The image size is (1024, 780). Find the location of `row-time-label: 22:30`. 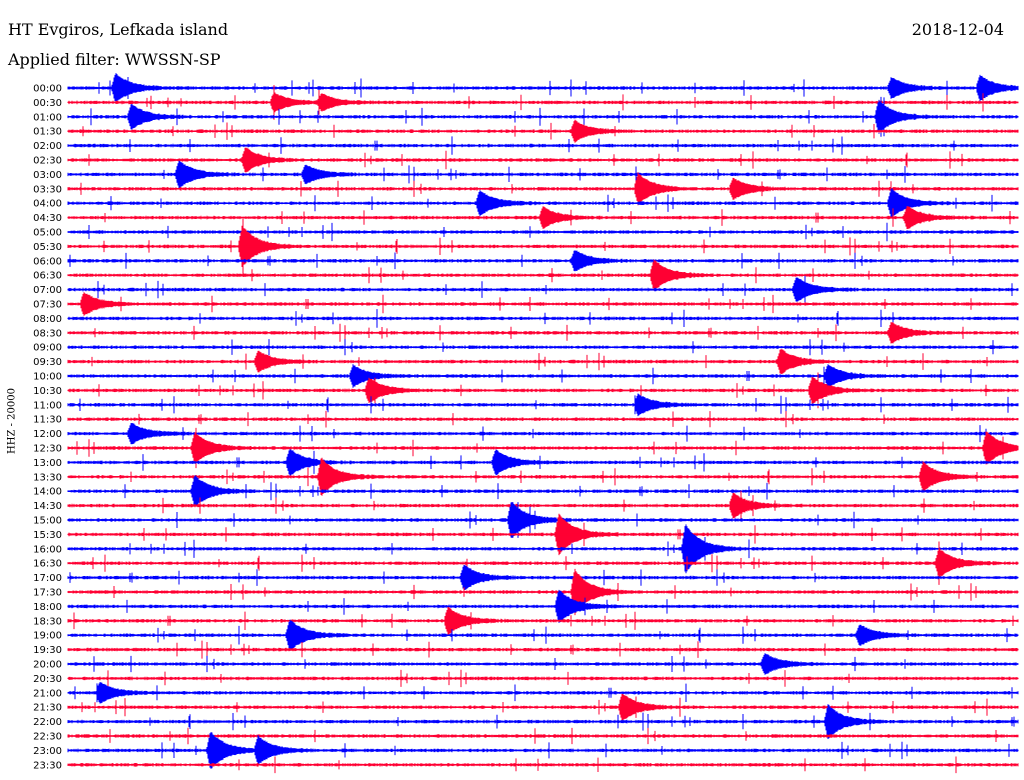

row-time-label: 22:30 is located at coordinates (47, 737).